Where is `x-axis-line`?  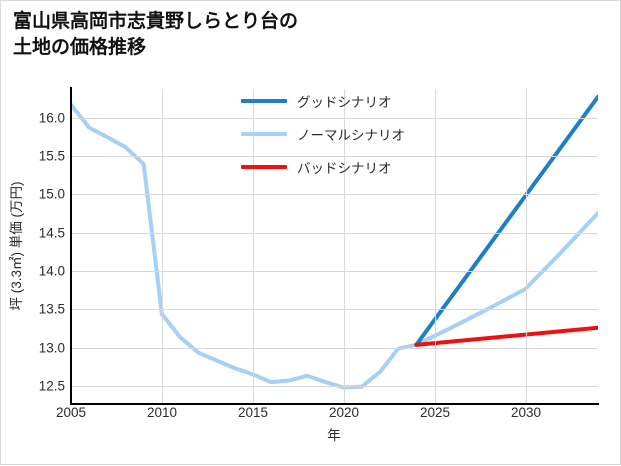 x-axis-line is located at coordinates (334, 404).